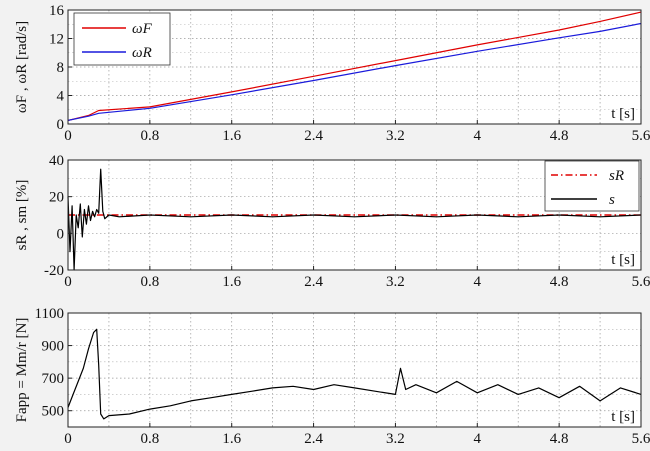 This screenshot has height=451, width=650. What do you see at coordinates (61, 68) in the screenshot?
I see `y-tick-label: 8` at bounding box center [61, 68].